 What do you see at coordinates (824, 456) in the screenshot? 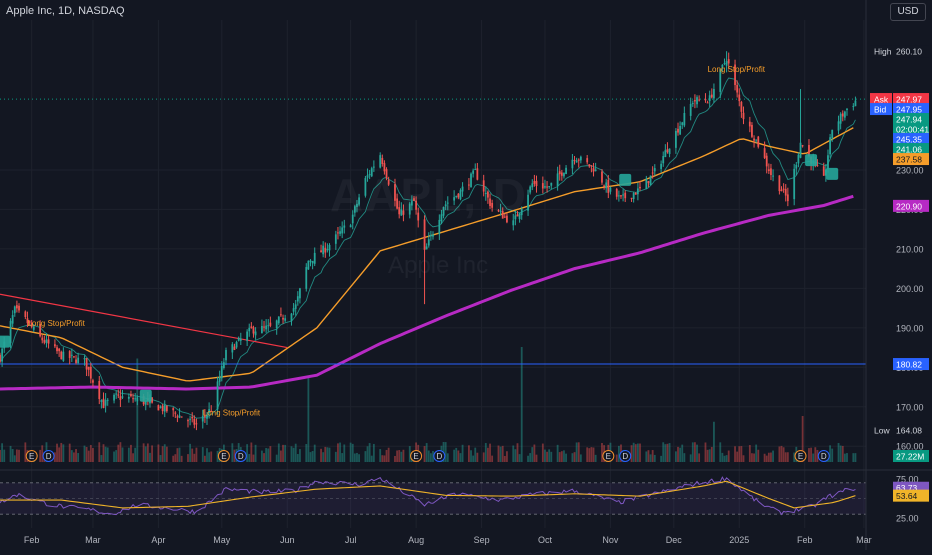
I see `dividend-icon: D` at bounding box center [824, 456].